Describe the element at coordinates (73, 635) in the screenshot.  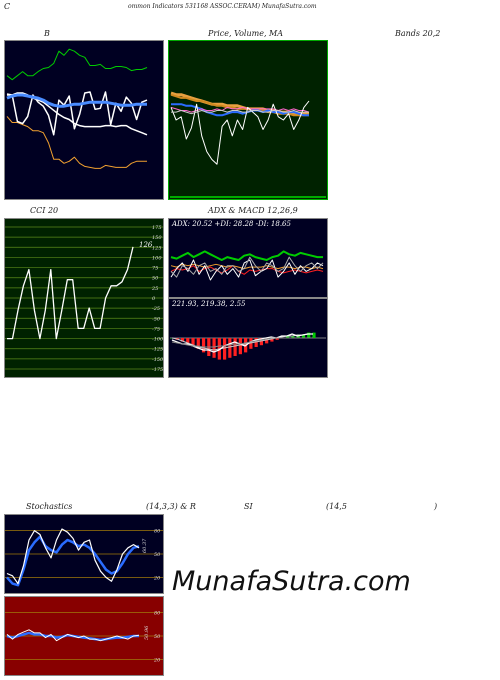
I see `rsi-line` at that location.